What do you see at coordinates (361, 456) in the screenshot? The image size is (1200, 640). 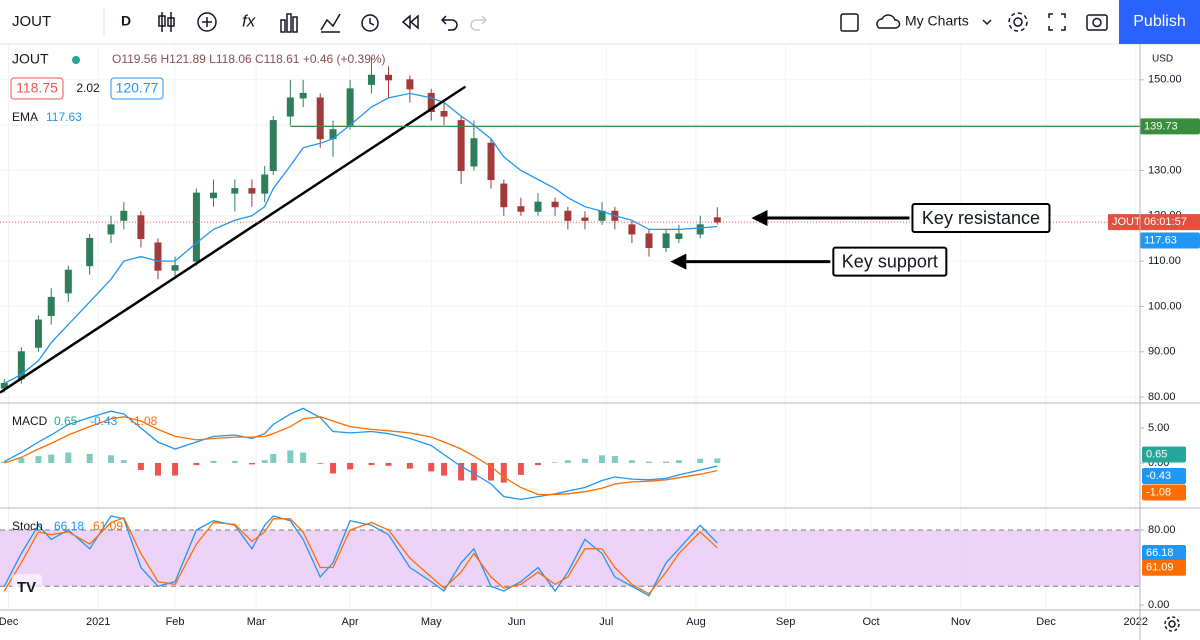 I see `signal-line` at bounding box center [361, 456].